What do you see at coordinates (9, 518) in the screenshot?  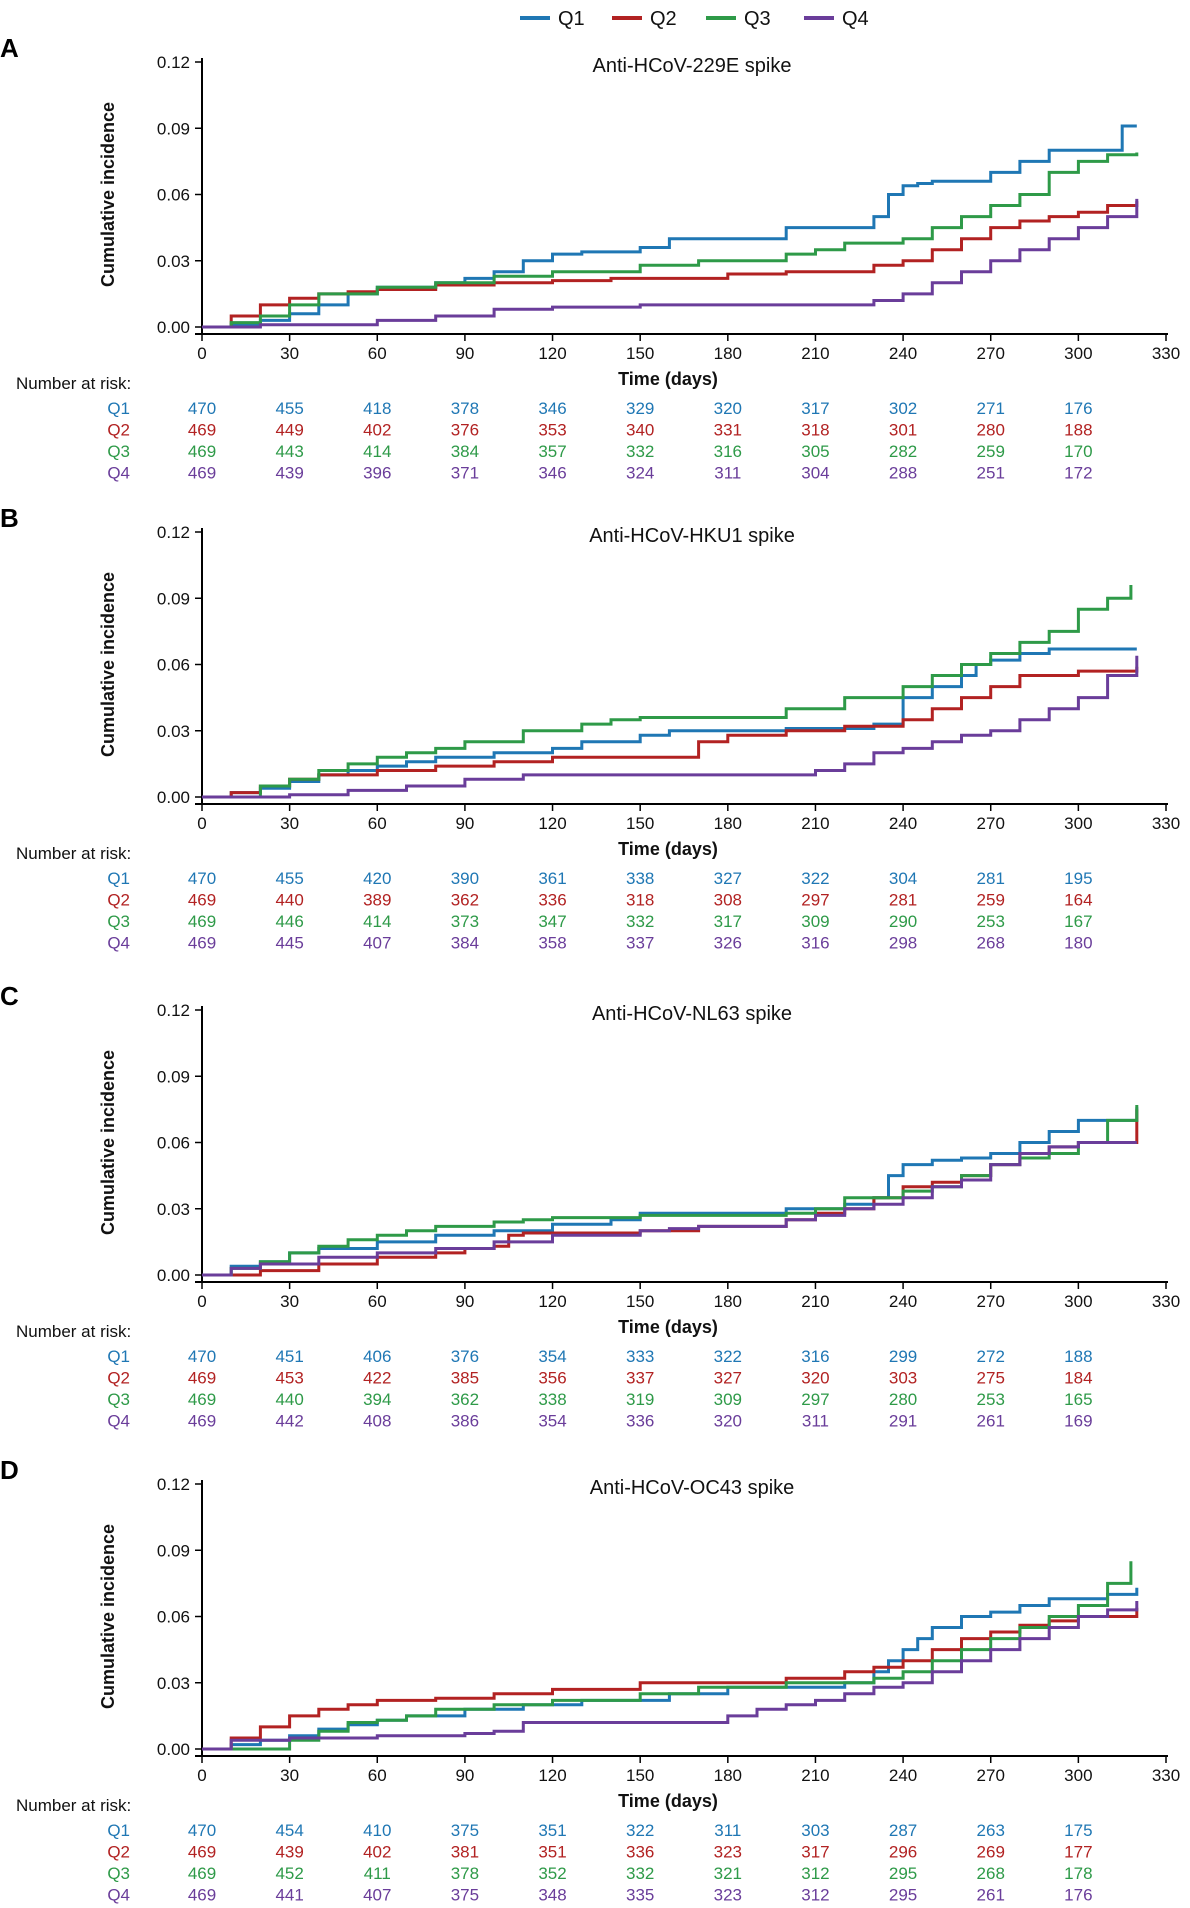 I see `panel-letter: B` at bounding box center [9, 518].